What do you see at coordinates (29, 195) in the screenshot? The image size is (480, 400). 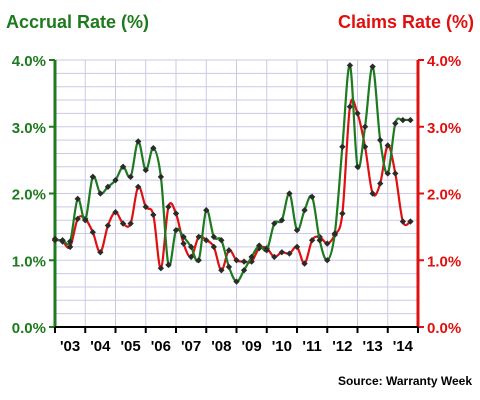 I see `left-tick-label: 2.0%` at bounding box center [29, 195].